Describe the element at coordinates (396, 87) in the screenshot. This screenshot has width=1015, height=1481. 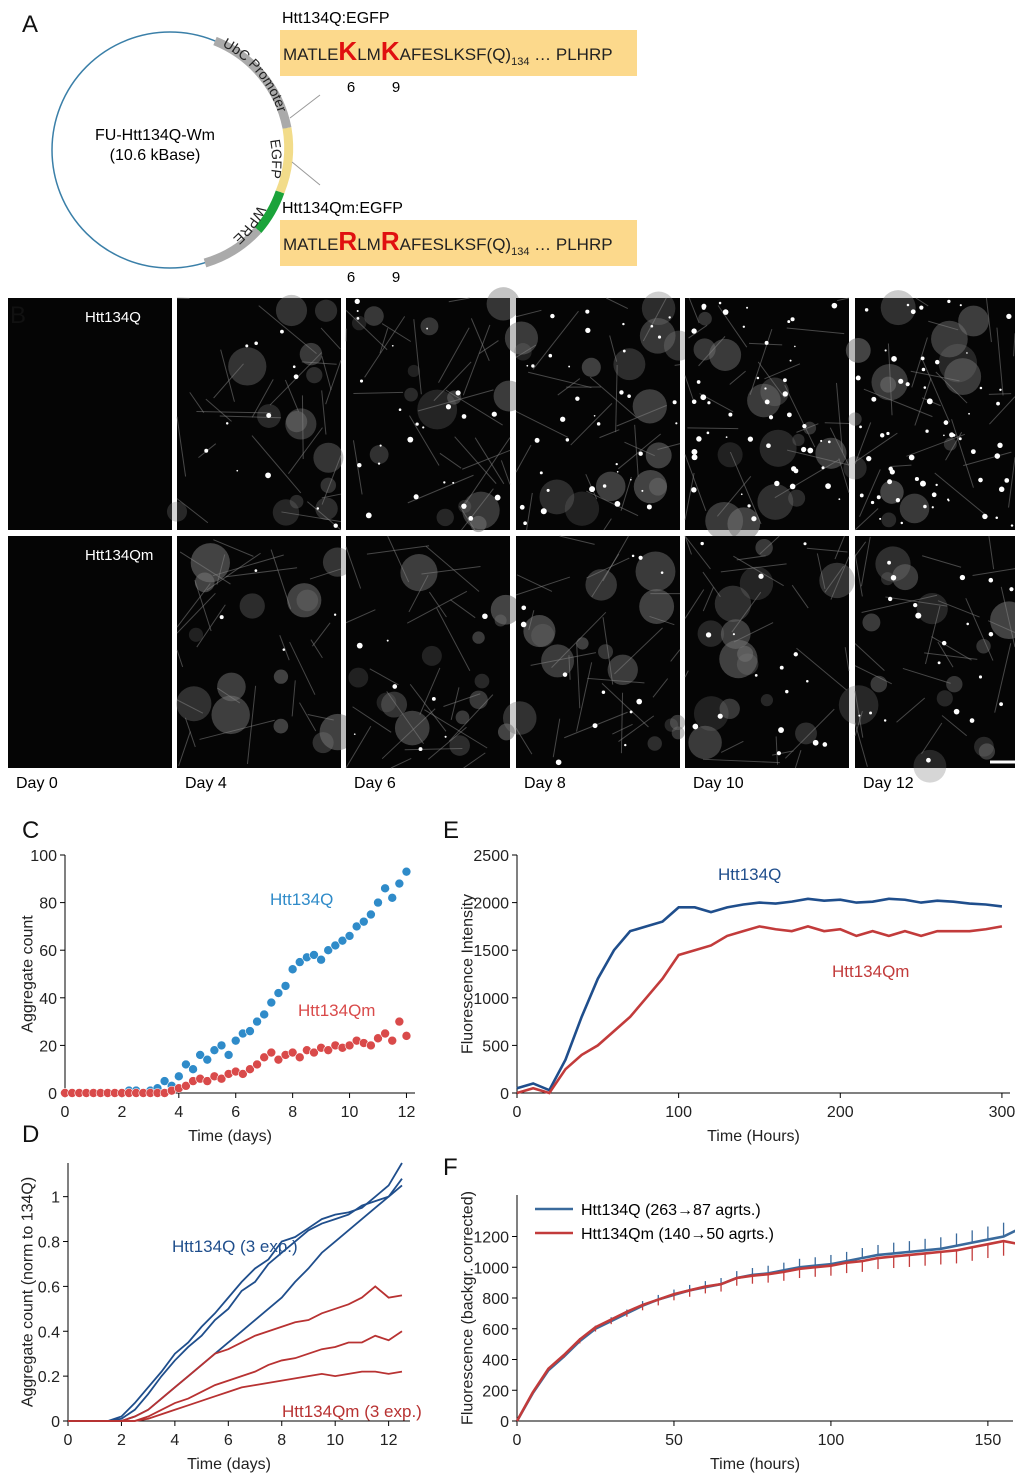
I see `residue-number: 9` at that location.